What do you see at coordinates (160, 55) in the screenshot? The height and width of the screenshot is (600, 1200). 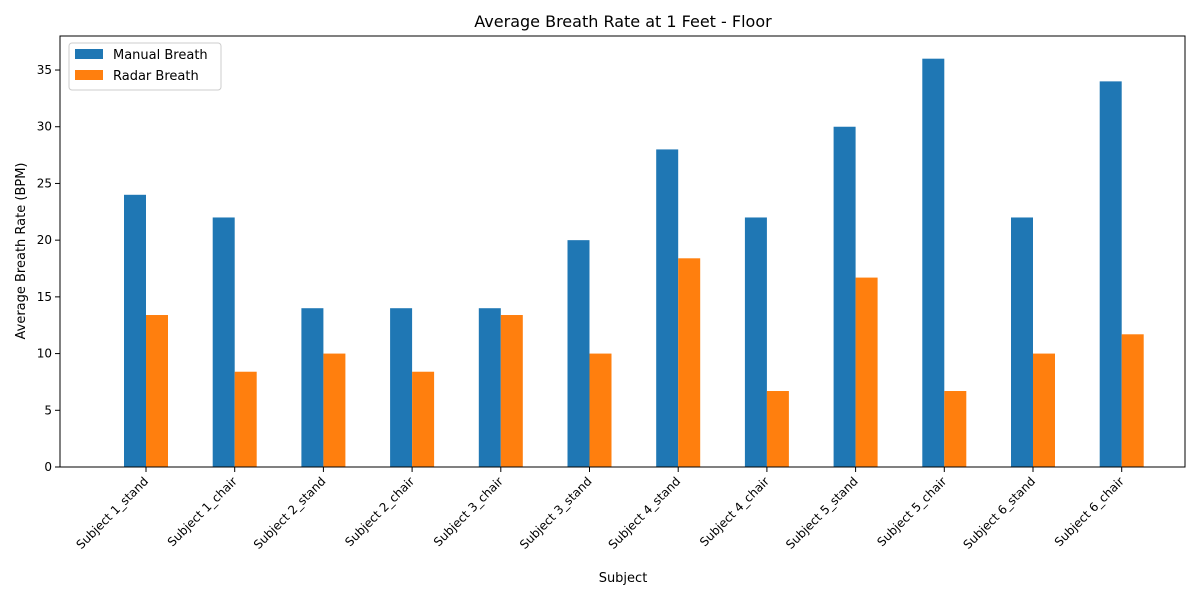 I see `legend-label: Manual Breath` at bounding box center [160, 55].